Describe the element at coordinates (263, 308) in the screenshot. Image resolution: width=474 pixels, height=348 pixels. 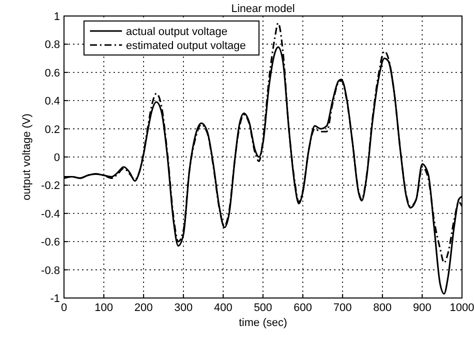
I see `x-tick-label: 500` at that location.